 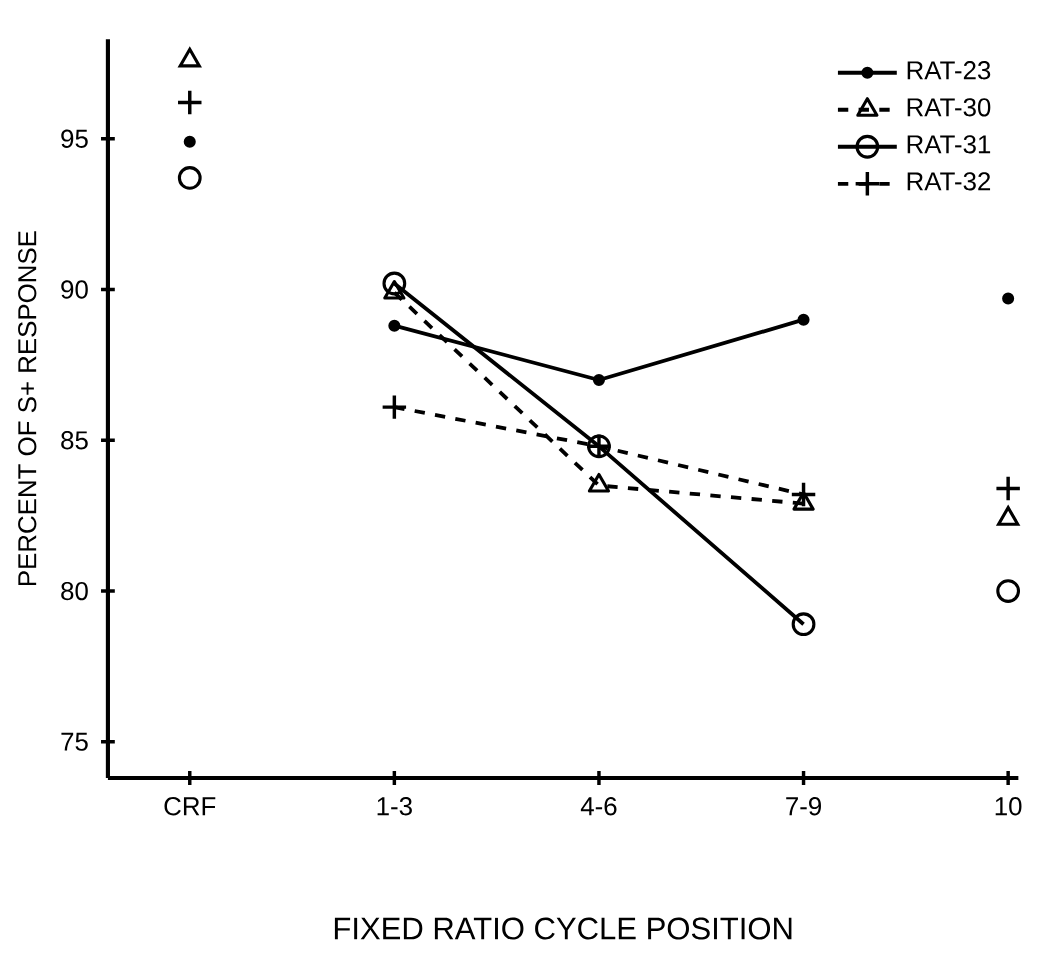 What do you see at coordinates (74, 138) in the screenshot?
I see `y-tick-label: 95` at bounding box center [74, 138].